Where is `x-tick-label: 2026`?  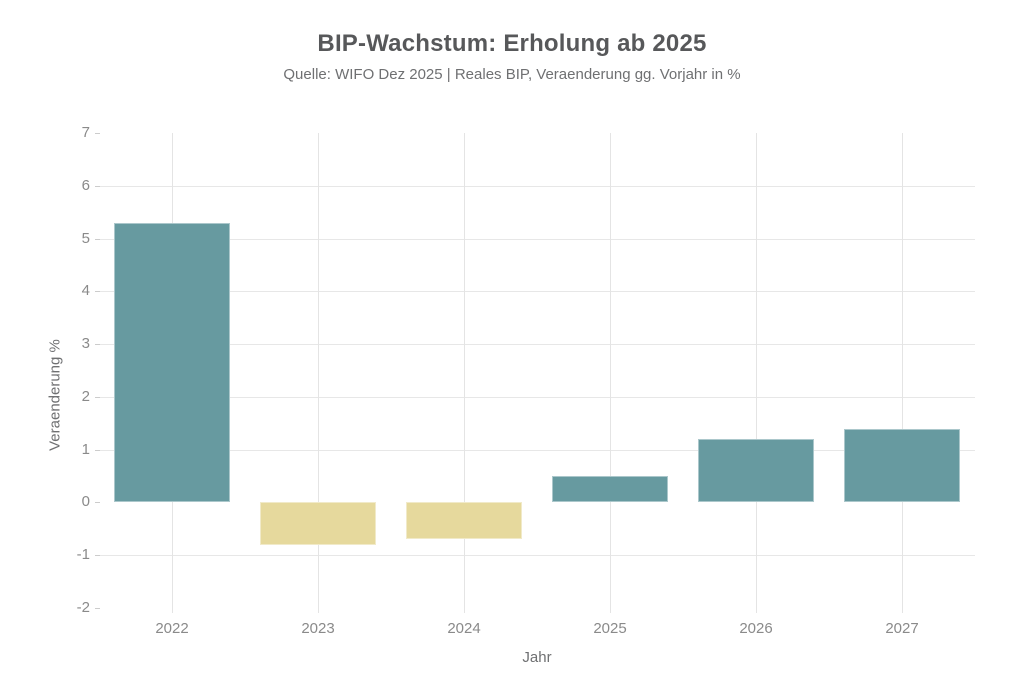
x-tick-label: 2026 is located at coordinates (756, 628).